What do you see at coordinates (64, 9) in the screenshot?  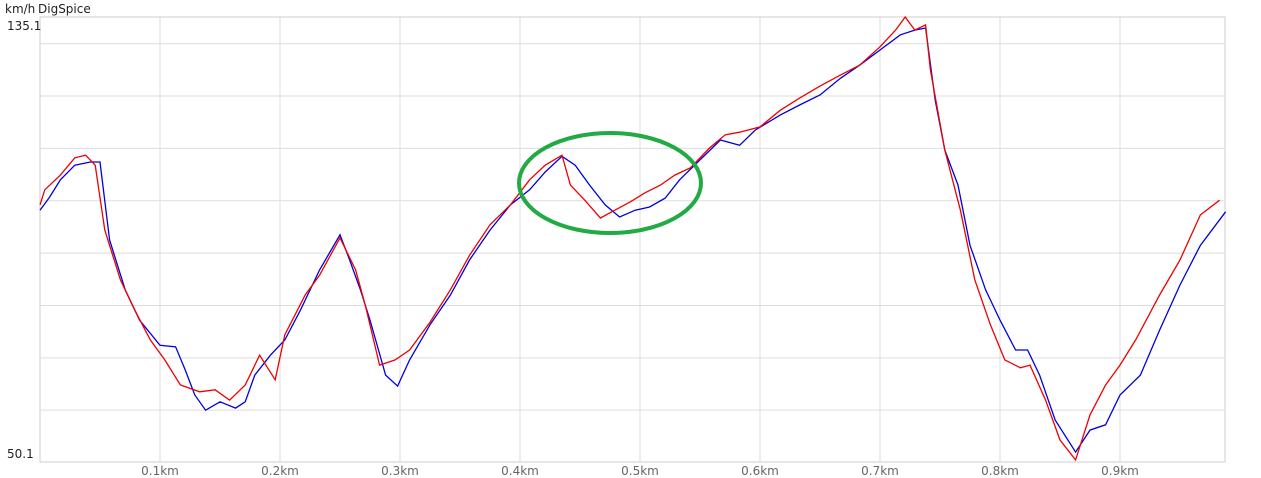 I see `chart-title: DigSpice` at bounding box center [64, 9].